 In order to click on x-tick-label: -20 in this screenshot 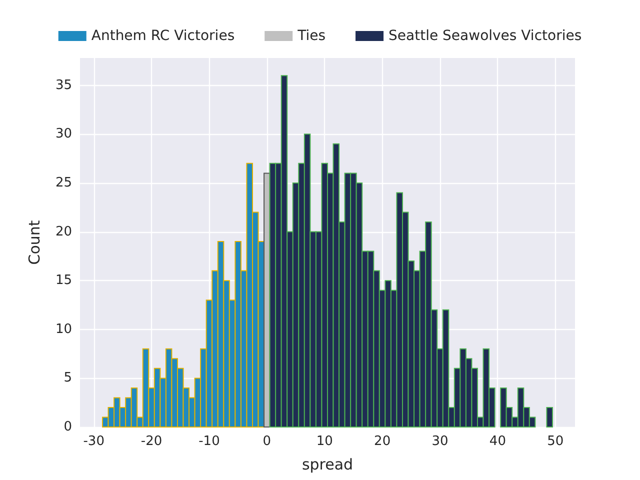, I will do `click(151, 441)`.